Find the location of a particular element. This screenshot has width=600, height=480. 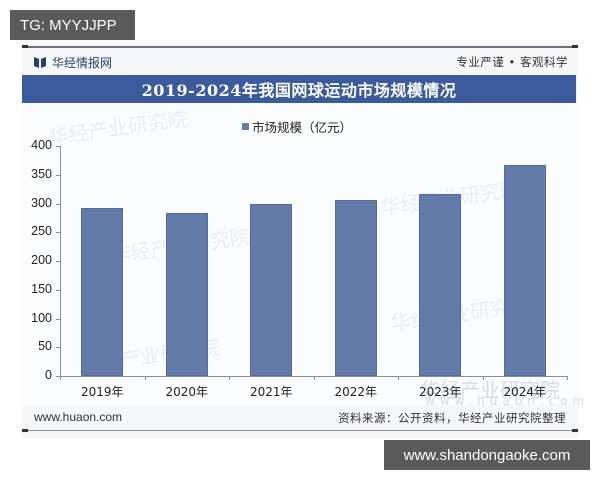

header-divider is located at coordinates (300, 46).